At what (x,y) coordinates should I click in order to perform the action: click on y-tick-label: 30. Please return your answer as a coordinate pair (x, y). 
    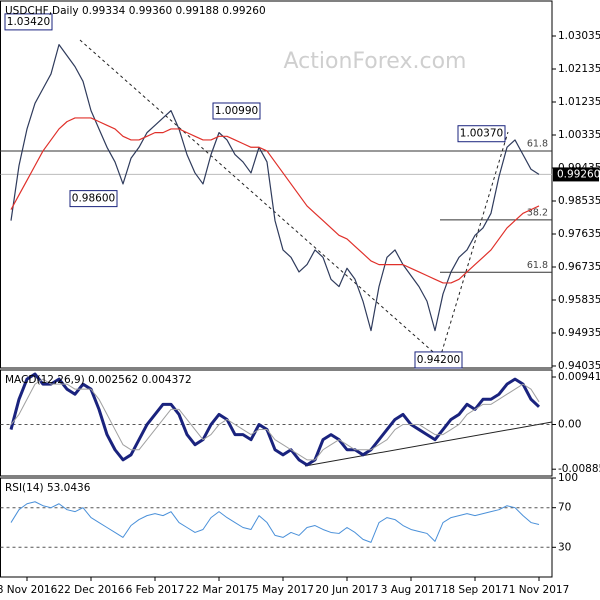
    Looking at the image, I should click on (564, 547).